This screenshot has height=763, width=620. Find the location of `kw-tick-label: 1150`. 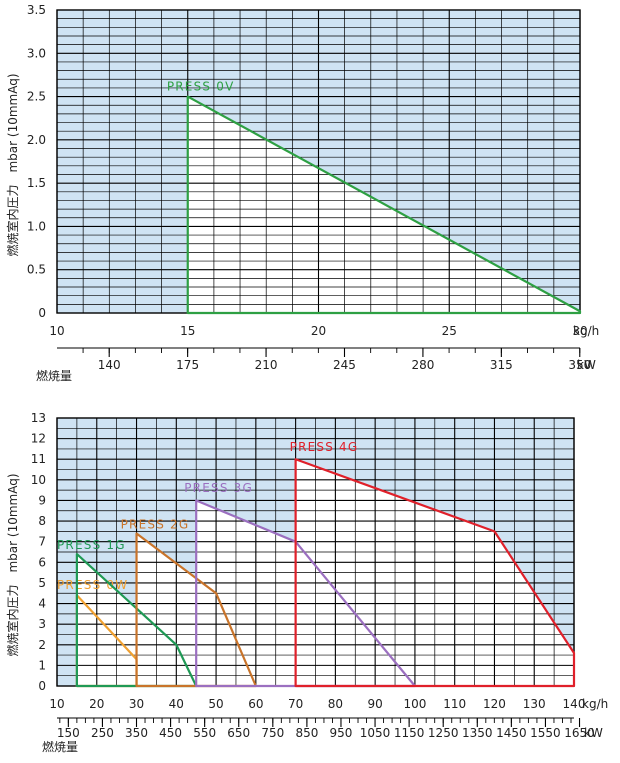

kw-tick-label: 1150 is located at coordinates (409, 733).